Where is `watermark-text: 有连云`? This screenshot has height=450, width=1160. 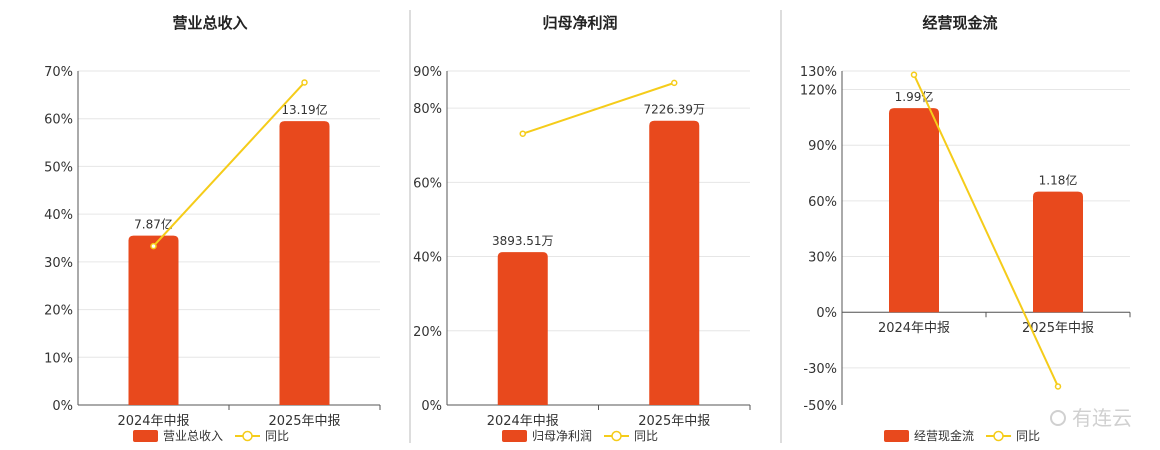 watermark-text: 有连云 is located at coordinates (1102, 418).